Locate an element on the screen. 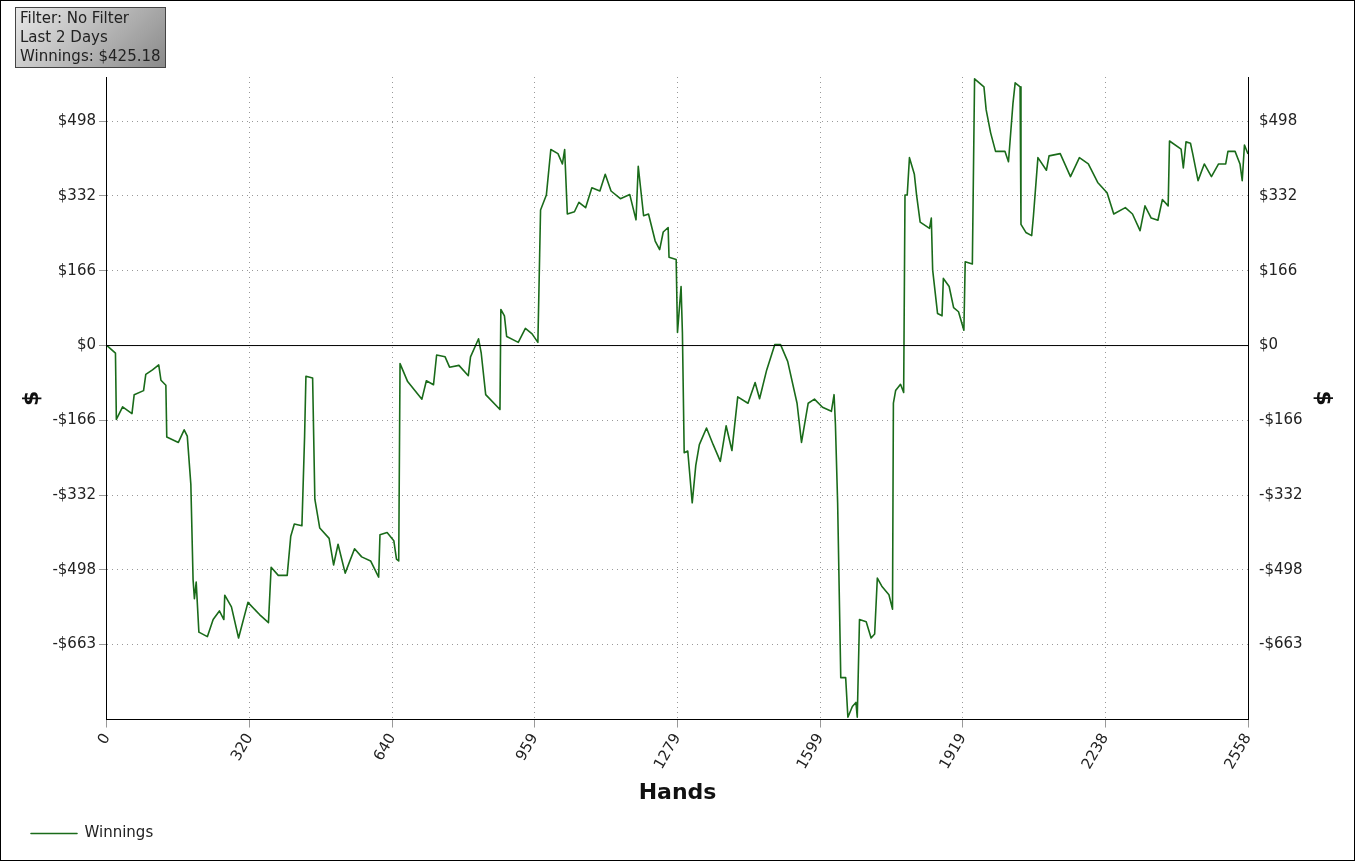 Image resolution: width=1355 pixels, height=861 pixels. y-tick-label: -$498 is located at coordinates (74, 568).